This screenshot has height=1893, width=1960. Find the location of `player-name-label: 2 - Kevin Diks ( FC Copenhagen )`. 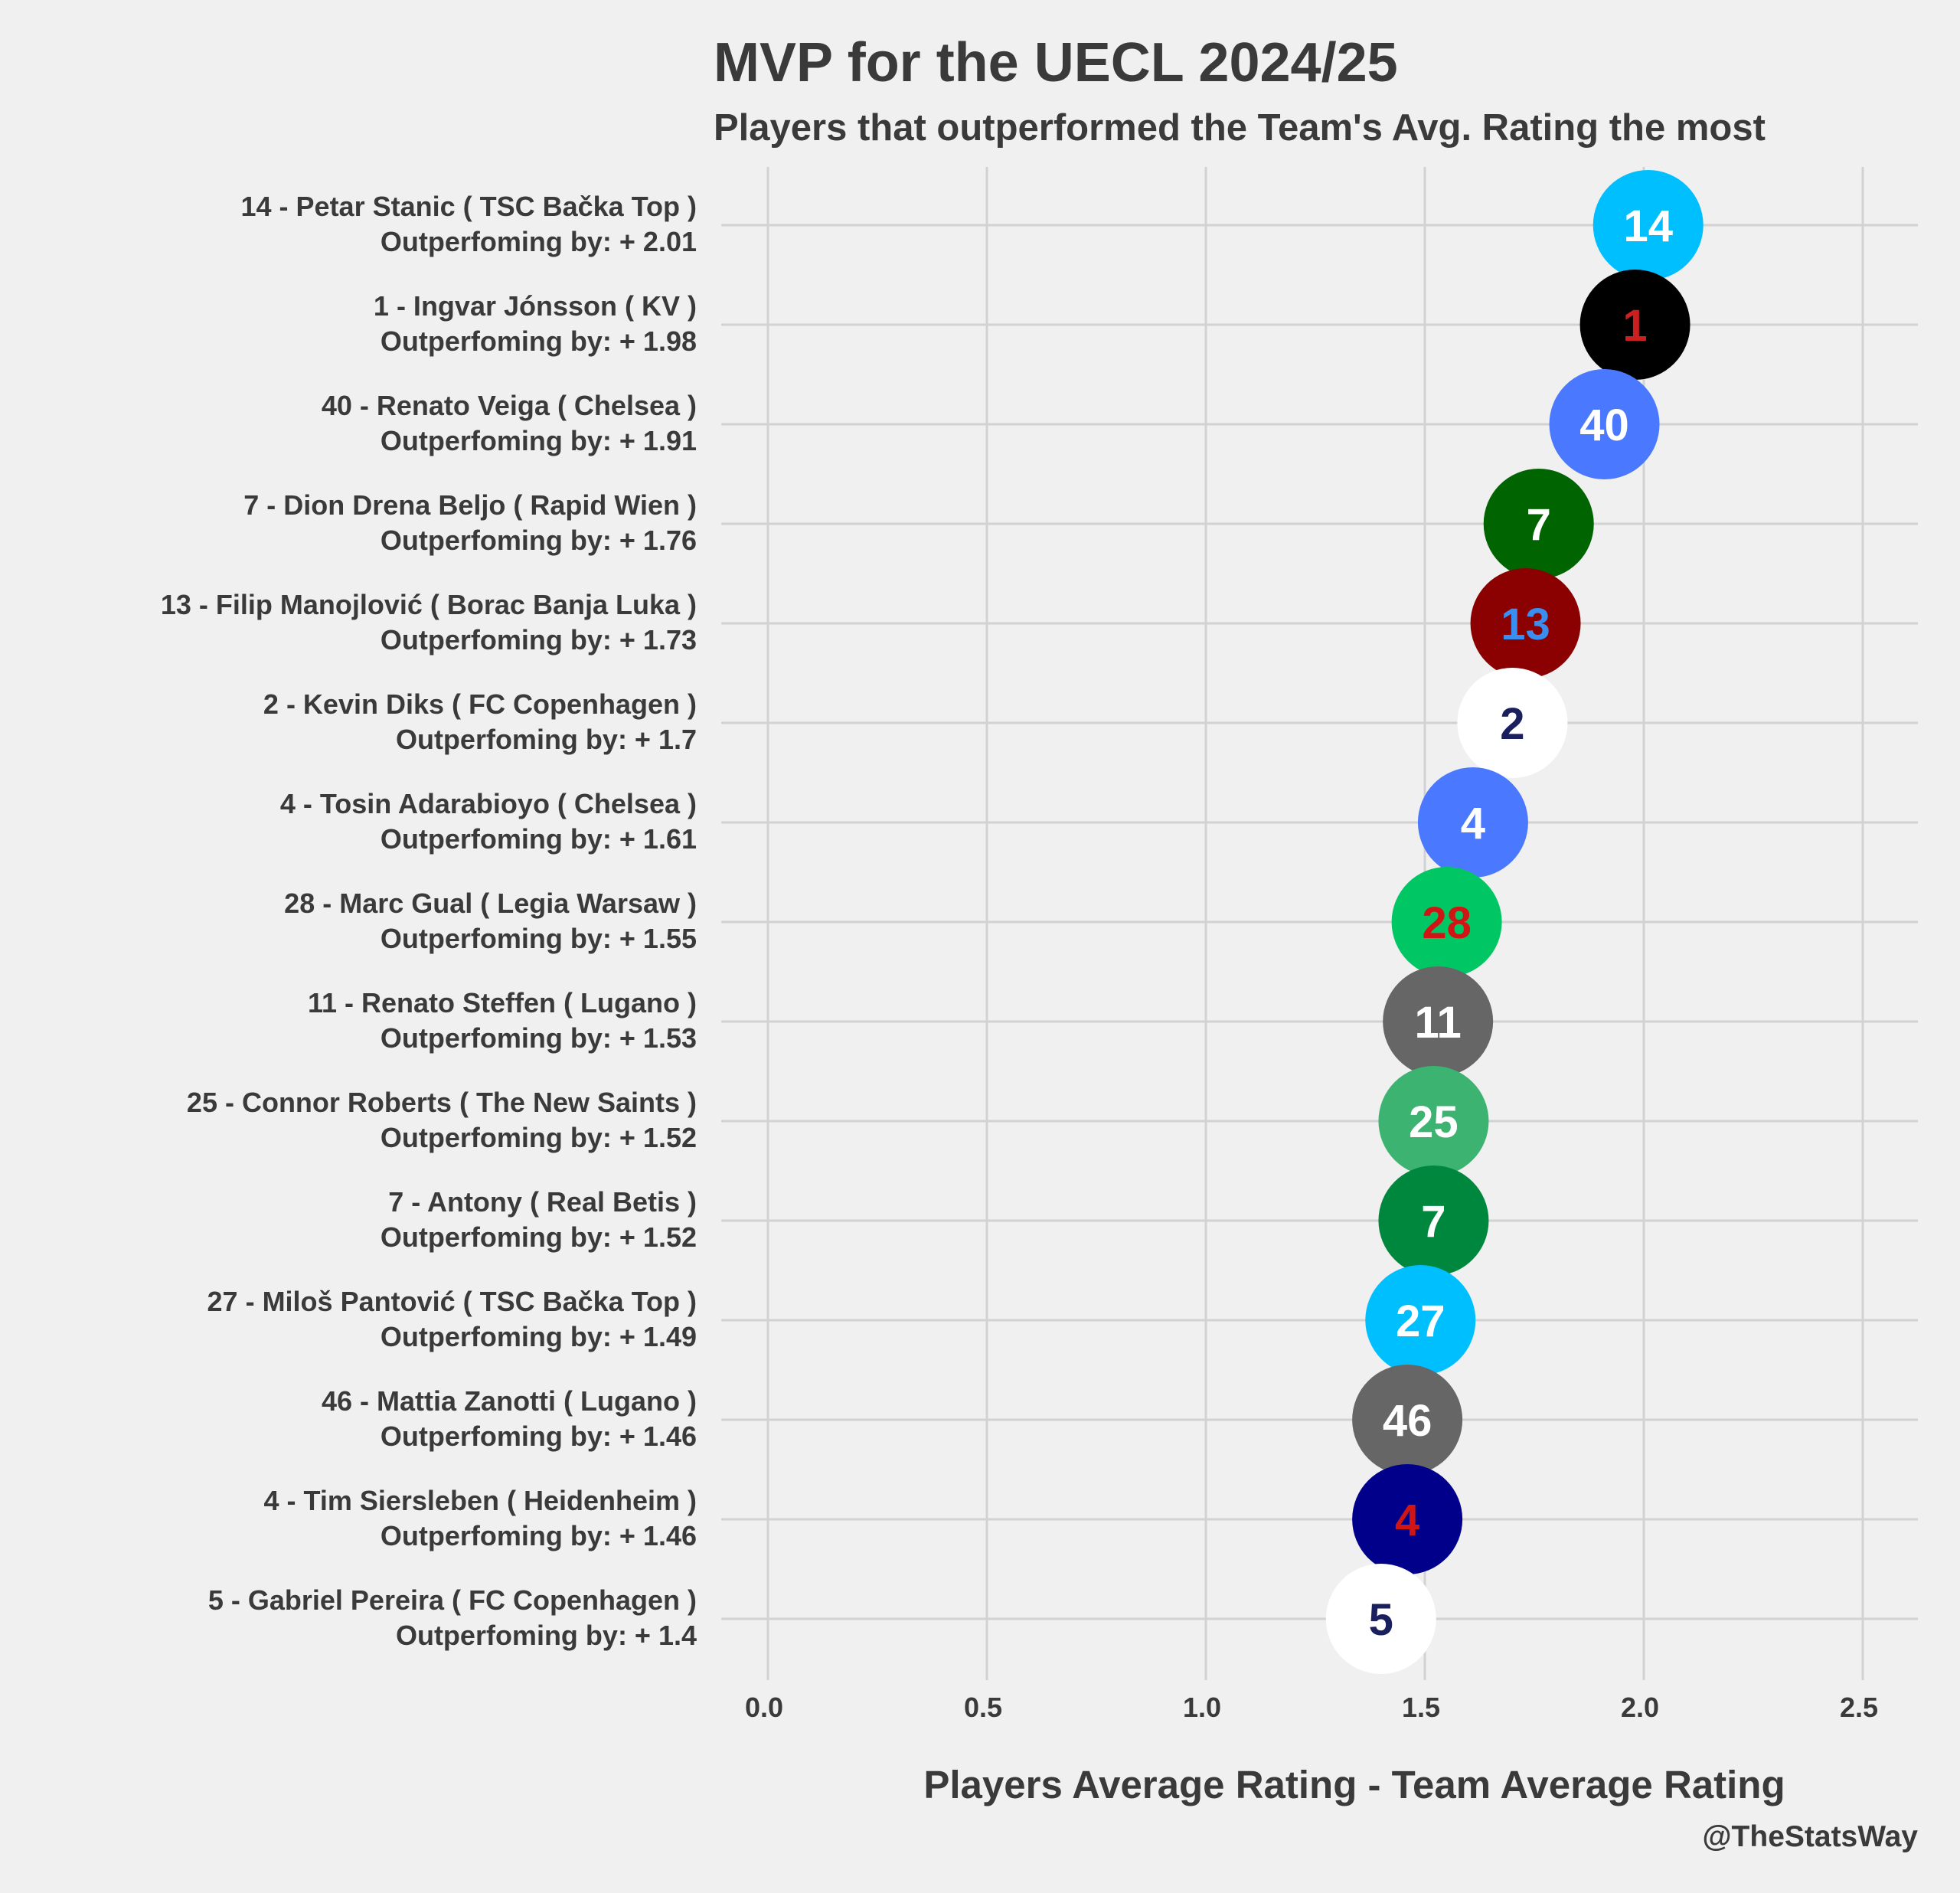

player-name-label: 2 - Kevin Diks ( FC Copenhagen ) is located at coordinates (480, 704).